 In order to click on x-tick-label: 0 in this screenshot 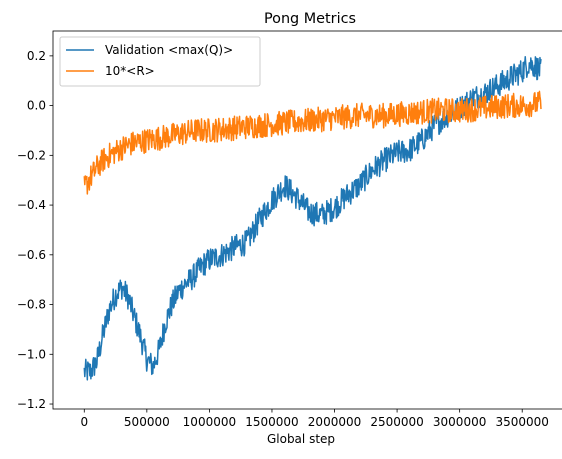, I will do `click(84, 422)`.